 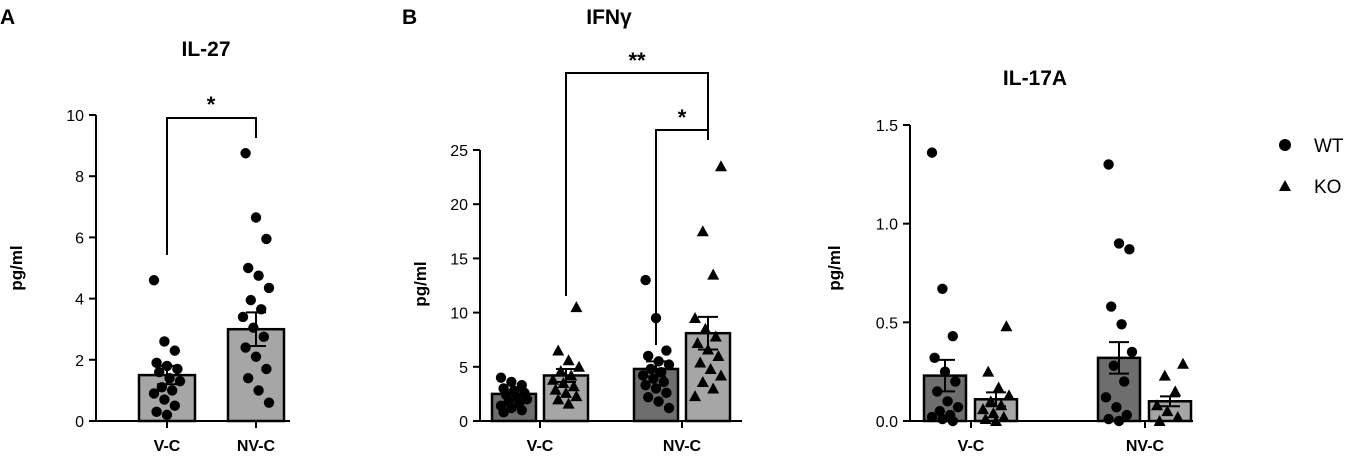 I want to click on y-tick-label: 2, so click(x=79, y=361).